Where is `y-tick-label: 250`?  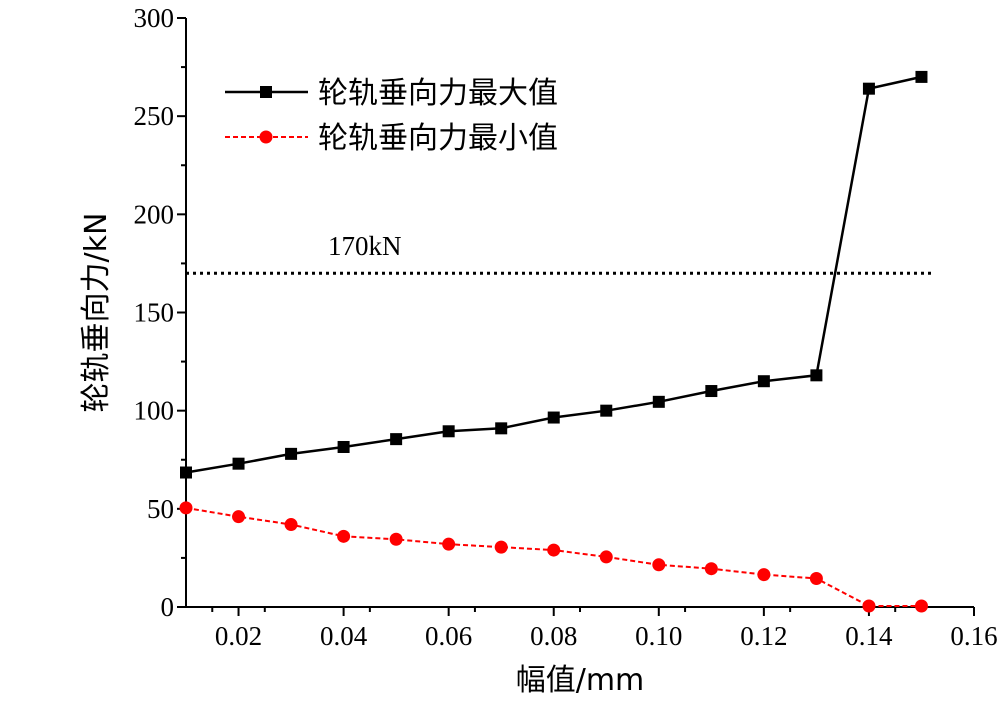
y-tick-label: 250 is located at coordinates (154, 116).